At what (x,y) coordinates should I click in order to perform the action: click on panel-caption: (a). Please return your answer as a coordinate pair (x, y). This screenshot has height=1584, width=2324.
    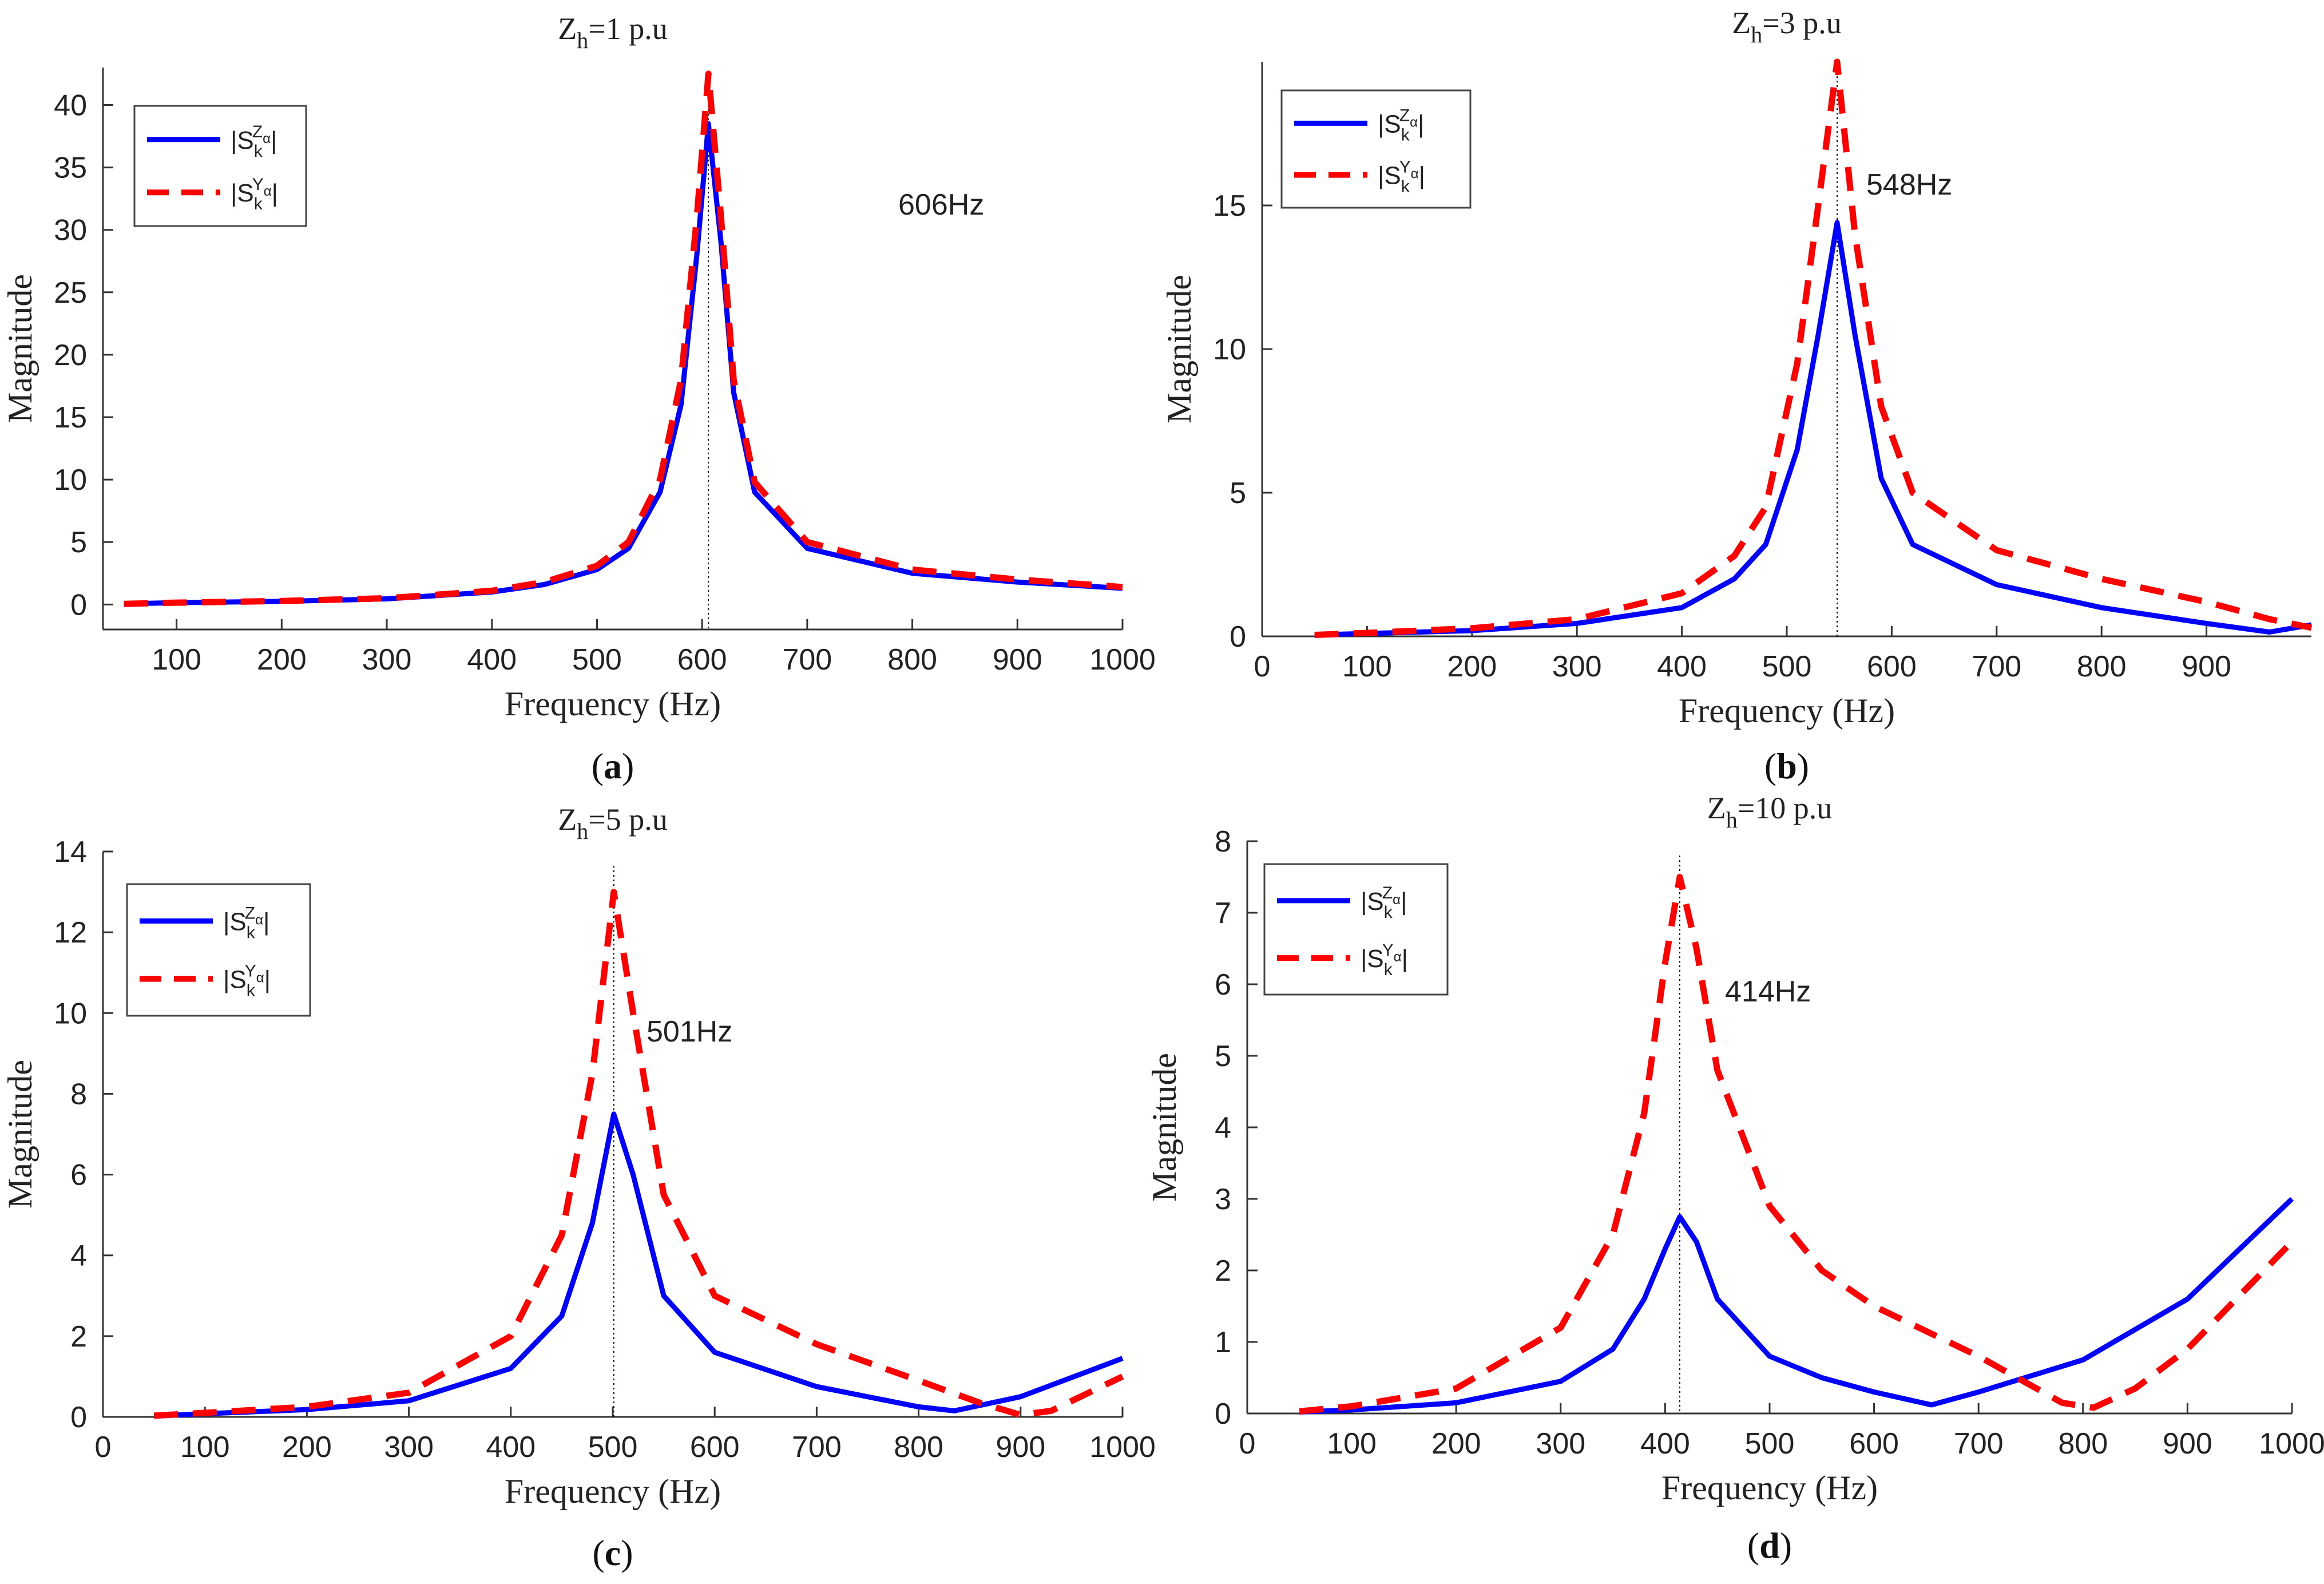
    Looking at the image, I should click on (613, 766).